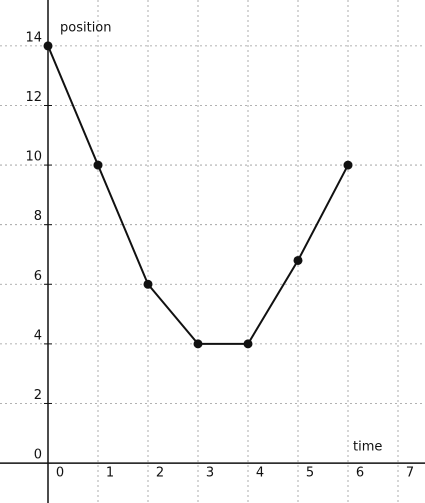 The height and width of the screenshot is (503, 425). I want to click on x-tick-label: 2, so click(160, 473).